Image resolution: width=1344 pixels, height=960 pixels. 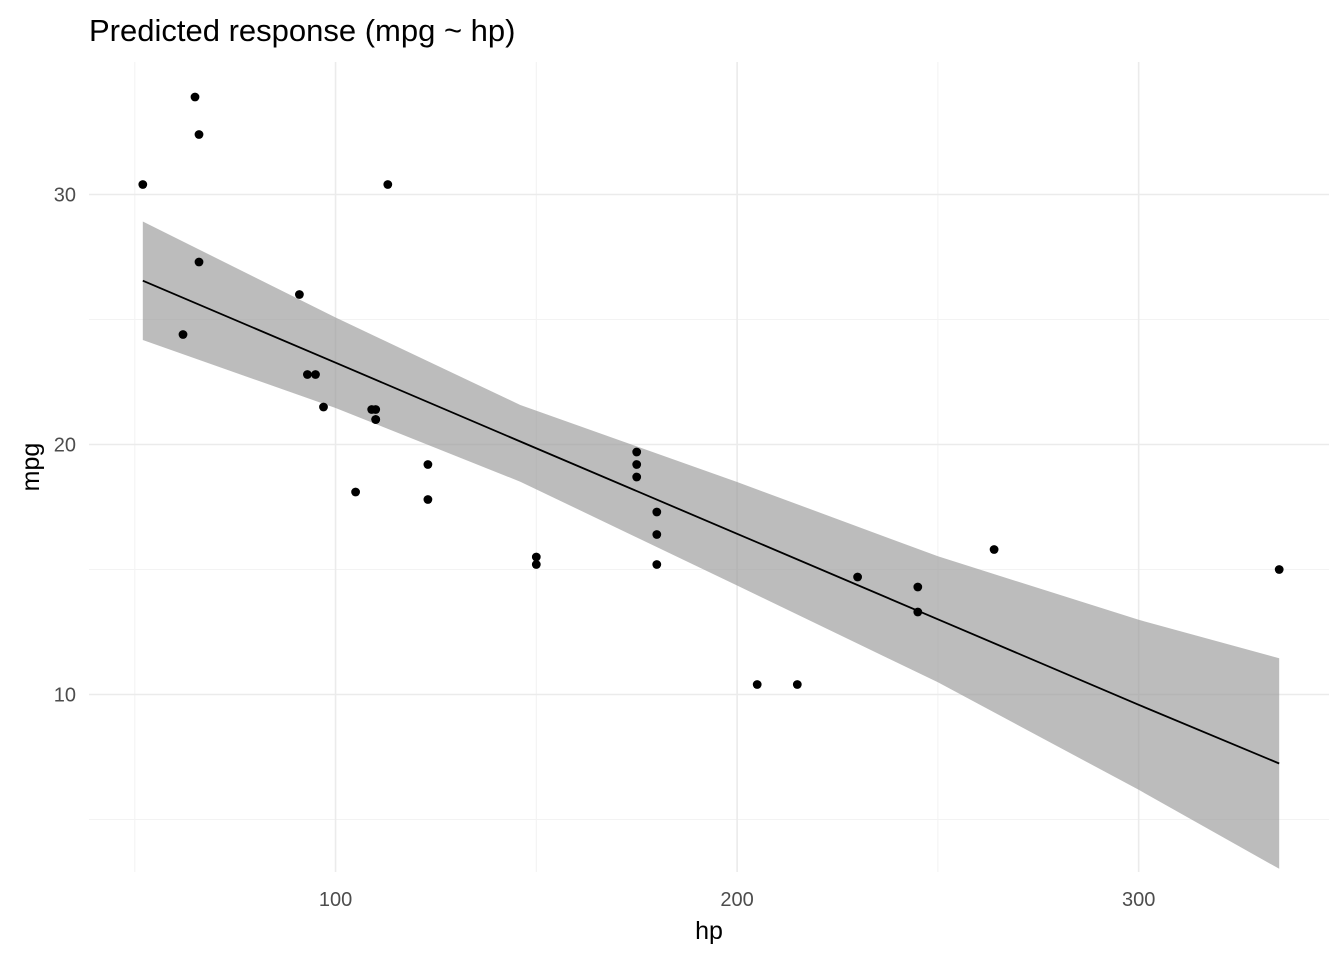 I want to click on y-tick-label: 10, so click(x=65, y=696).